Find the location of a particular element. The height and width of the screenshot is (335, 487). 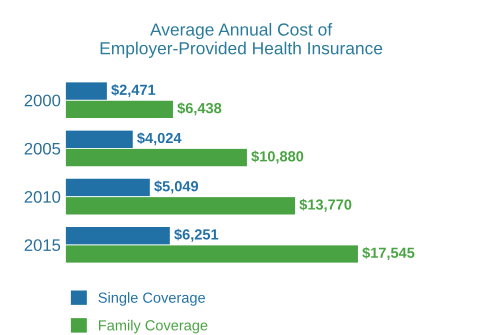

data-label: $6,251 is located at coordinates (196, 235).